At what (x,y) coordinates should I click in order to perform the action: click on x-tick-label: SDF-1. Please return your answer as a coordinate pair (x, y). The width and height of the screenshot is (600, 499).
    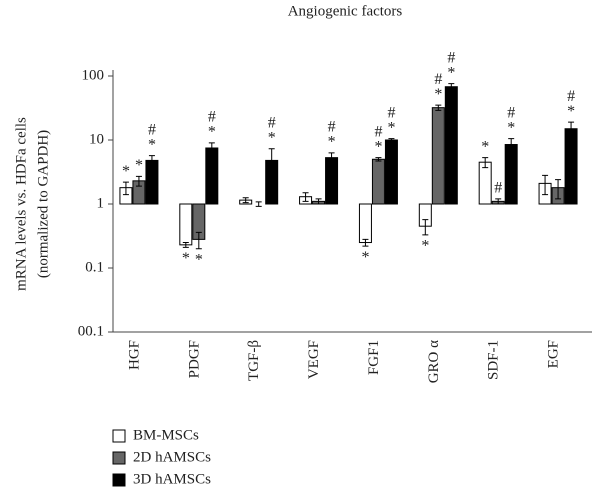
    Looking at the image, I should click on (494, 360).